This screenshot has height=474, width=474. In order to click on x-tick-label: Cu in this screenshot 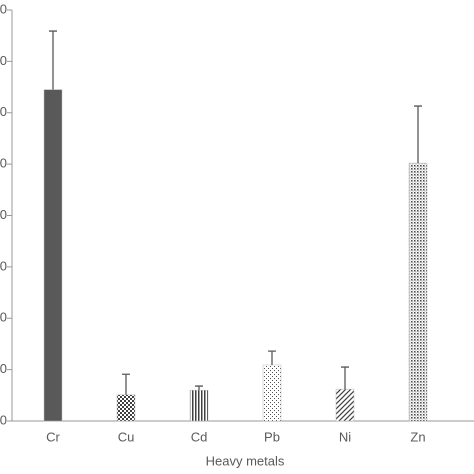, I will do `click(126, 436)`.